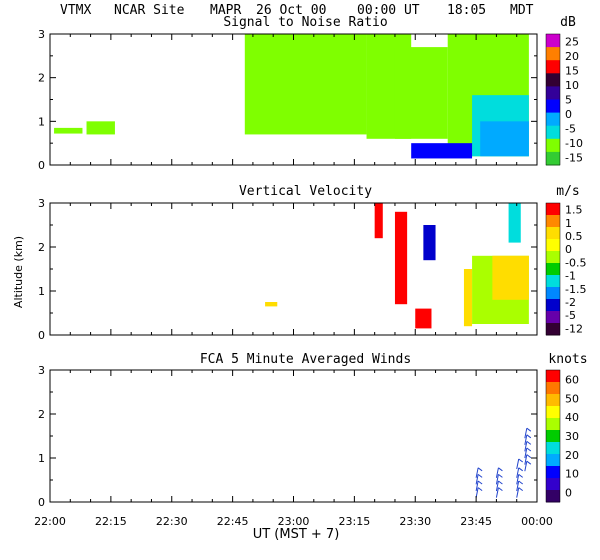  Describe the element at coordinates (567, 191) in the screenshot. I see `panel-units: m/s` at that location.